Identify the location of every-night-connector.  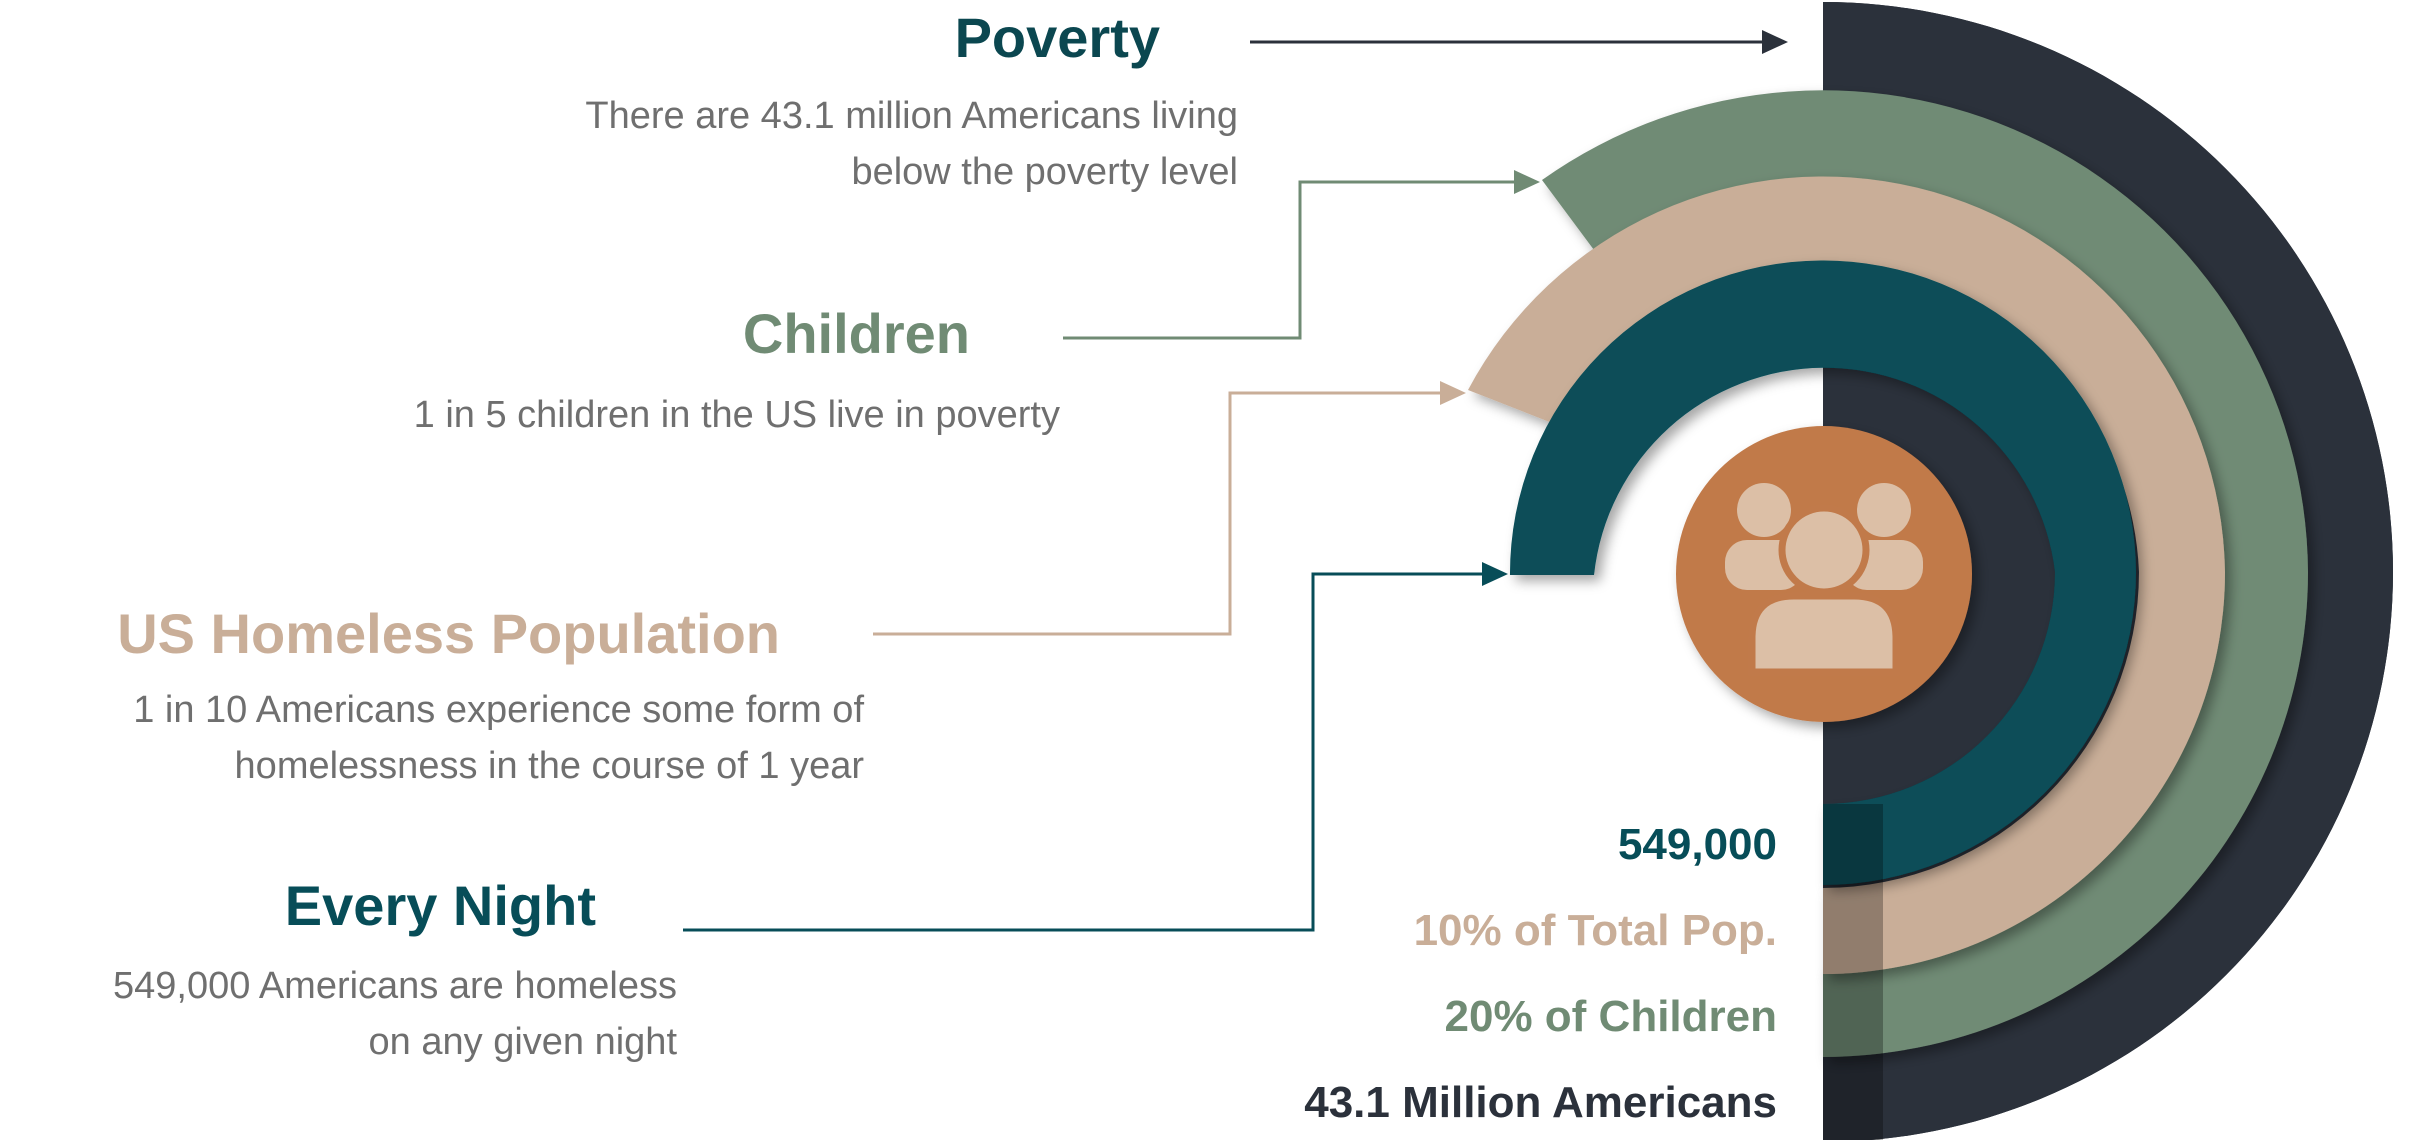
(1085, 752).